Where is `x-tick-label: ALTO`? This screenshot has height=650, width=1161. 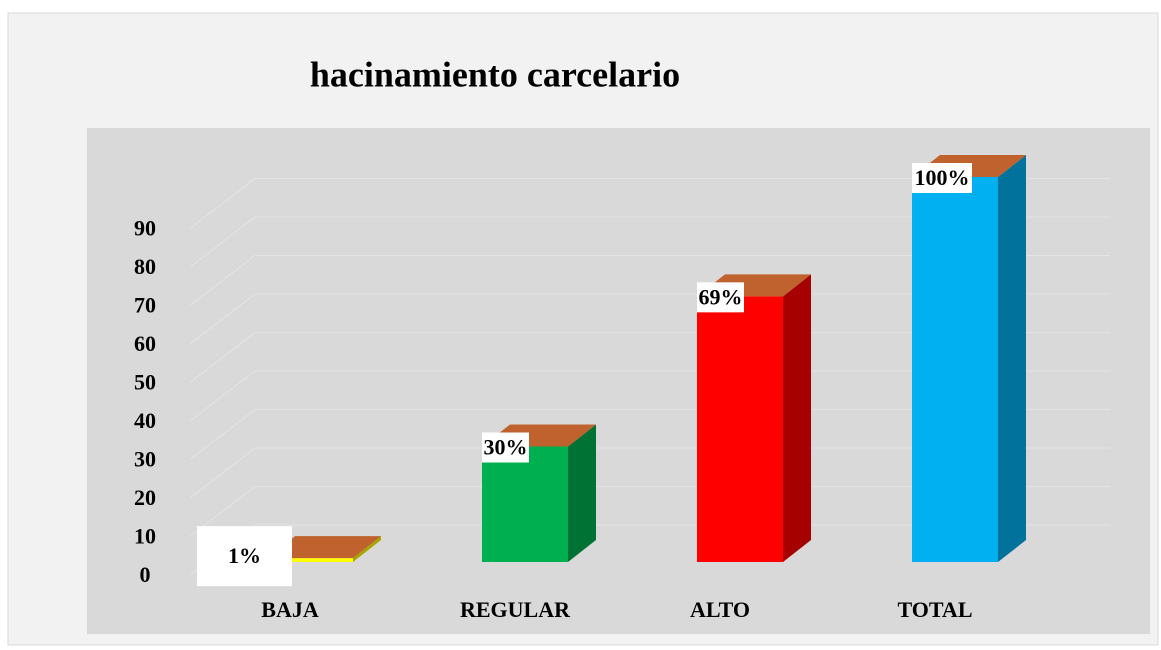 x-tick-label: ALTO is located at coordinates (720, 609).